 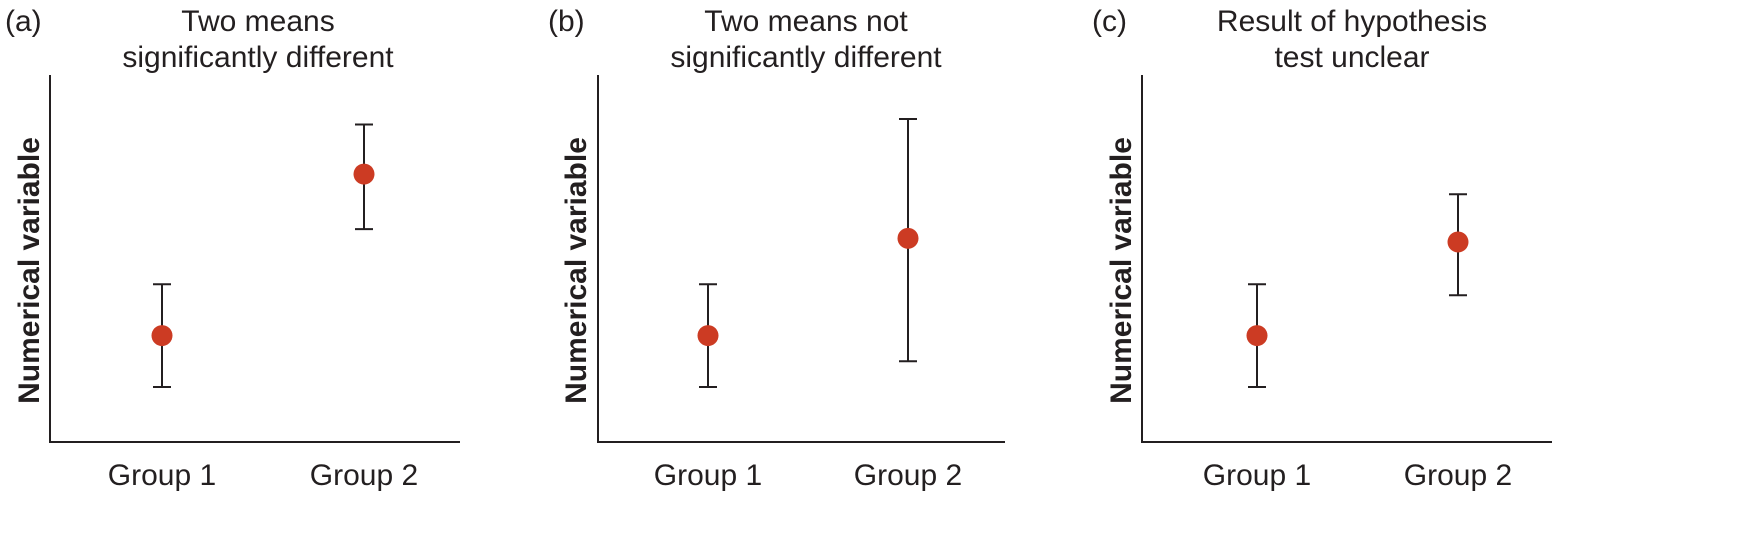 I want to click on panel-label: (a), so click(x=23, y=21).